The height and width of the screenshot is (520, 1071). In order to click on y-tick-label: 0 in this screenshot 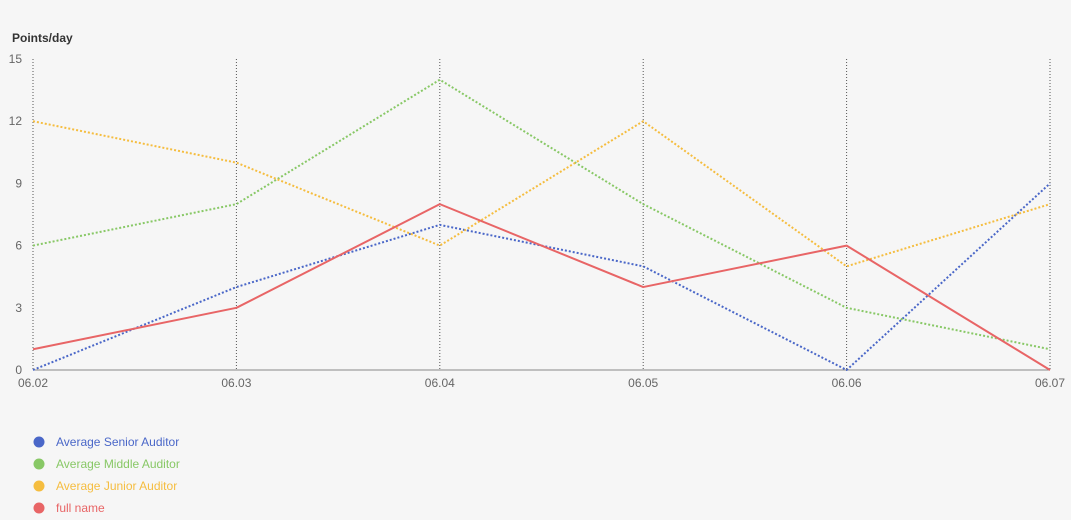, I will do `click(18, 370)`.